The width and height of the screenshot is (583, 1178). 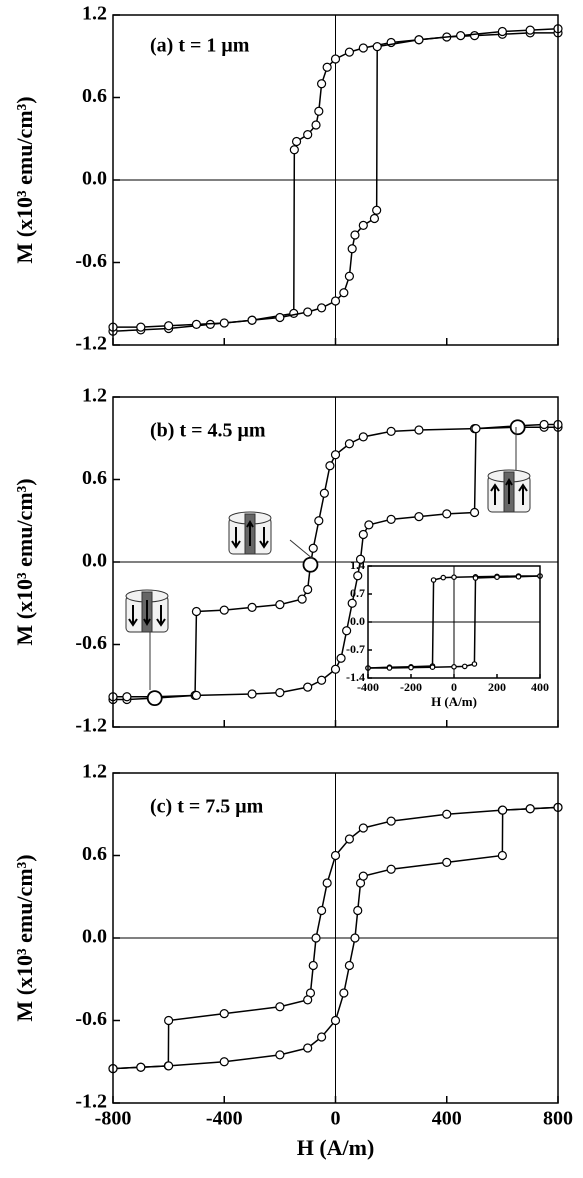 What do you see at coordinates (113, 1119) in the screenshot?
I see `x-tick-label: -800` at bounding box center [113, 1119].